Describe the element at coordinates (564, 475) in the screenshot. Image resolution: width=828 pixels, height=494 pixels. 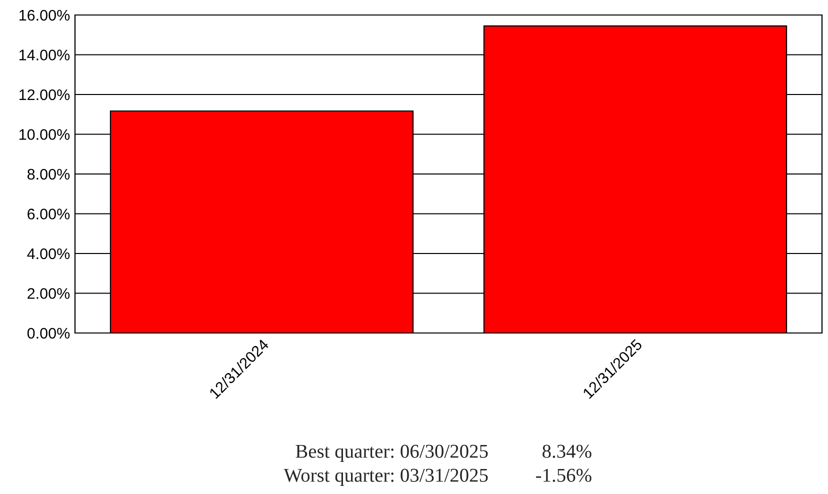
I see `text: -1.56%` at that location.